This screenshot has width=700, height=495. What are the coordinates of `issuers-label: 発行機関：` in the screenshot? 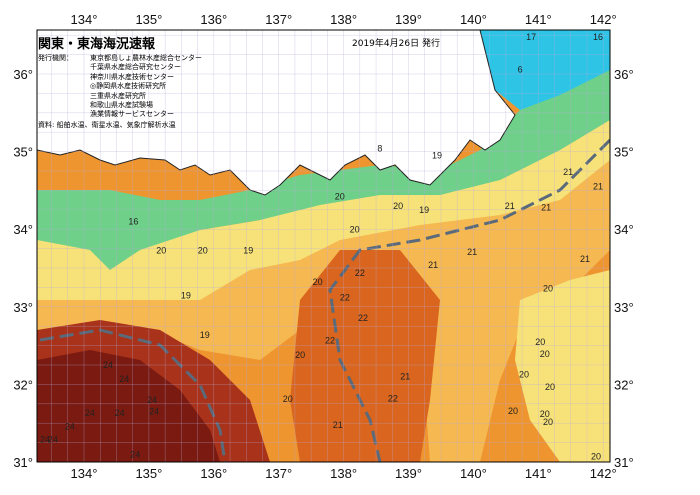 It's located at (55, 58).